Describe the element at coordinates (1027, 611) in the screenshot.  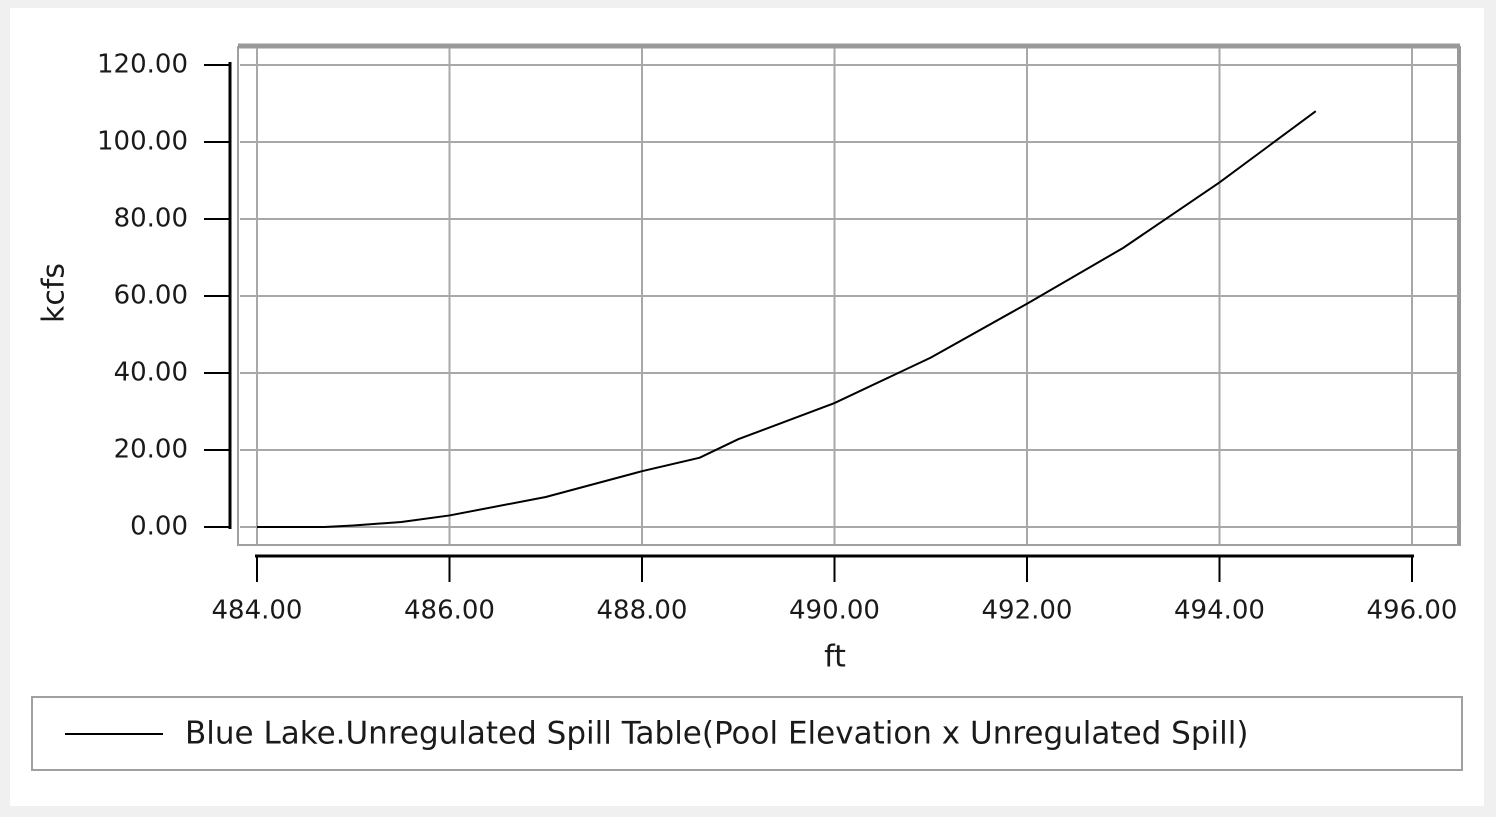
I see `x-tick-label: 492.00` at that location.